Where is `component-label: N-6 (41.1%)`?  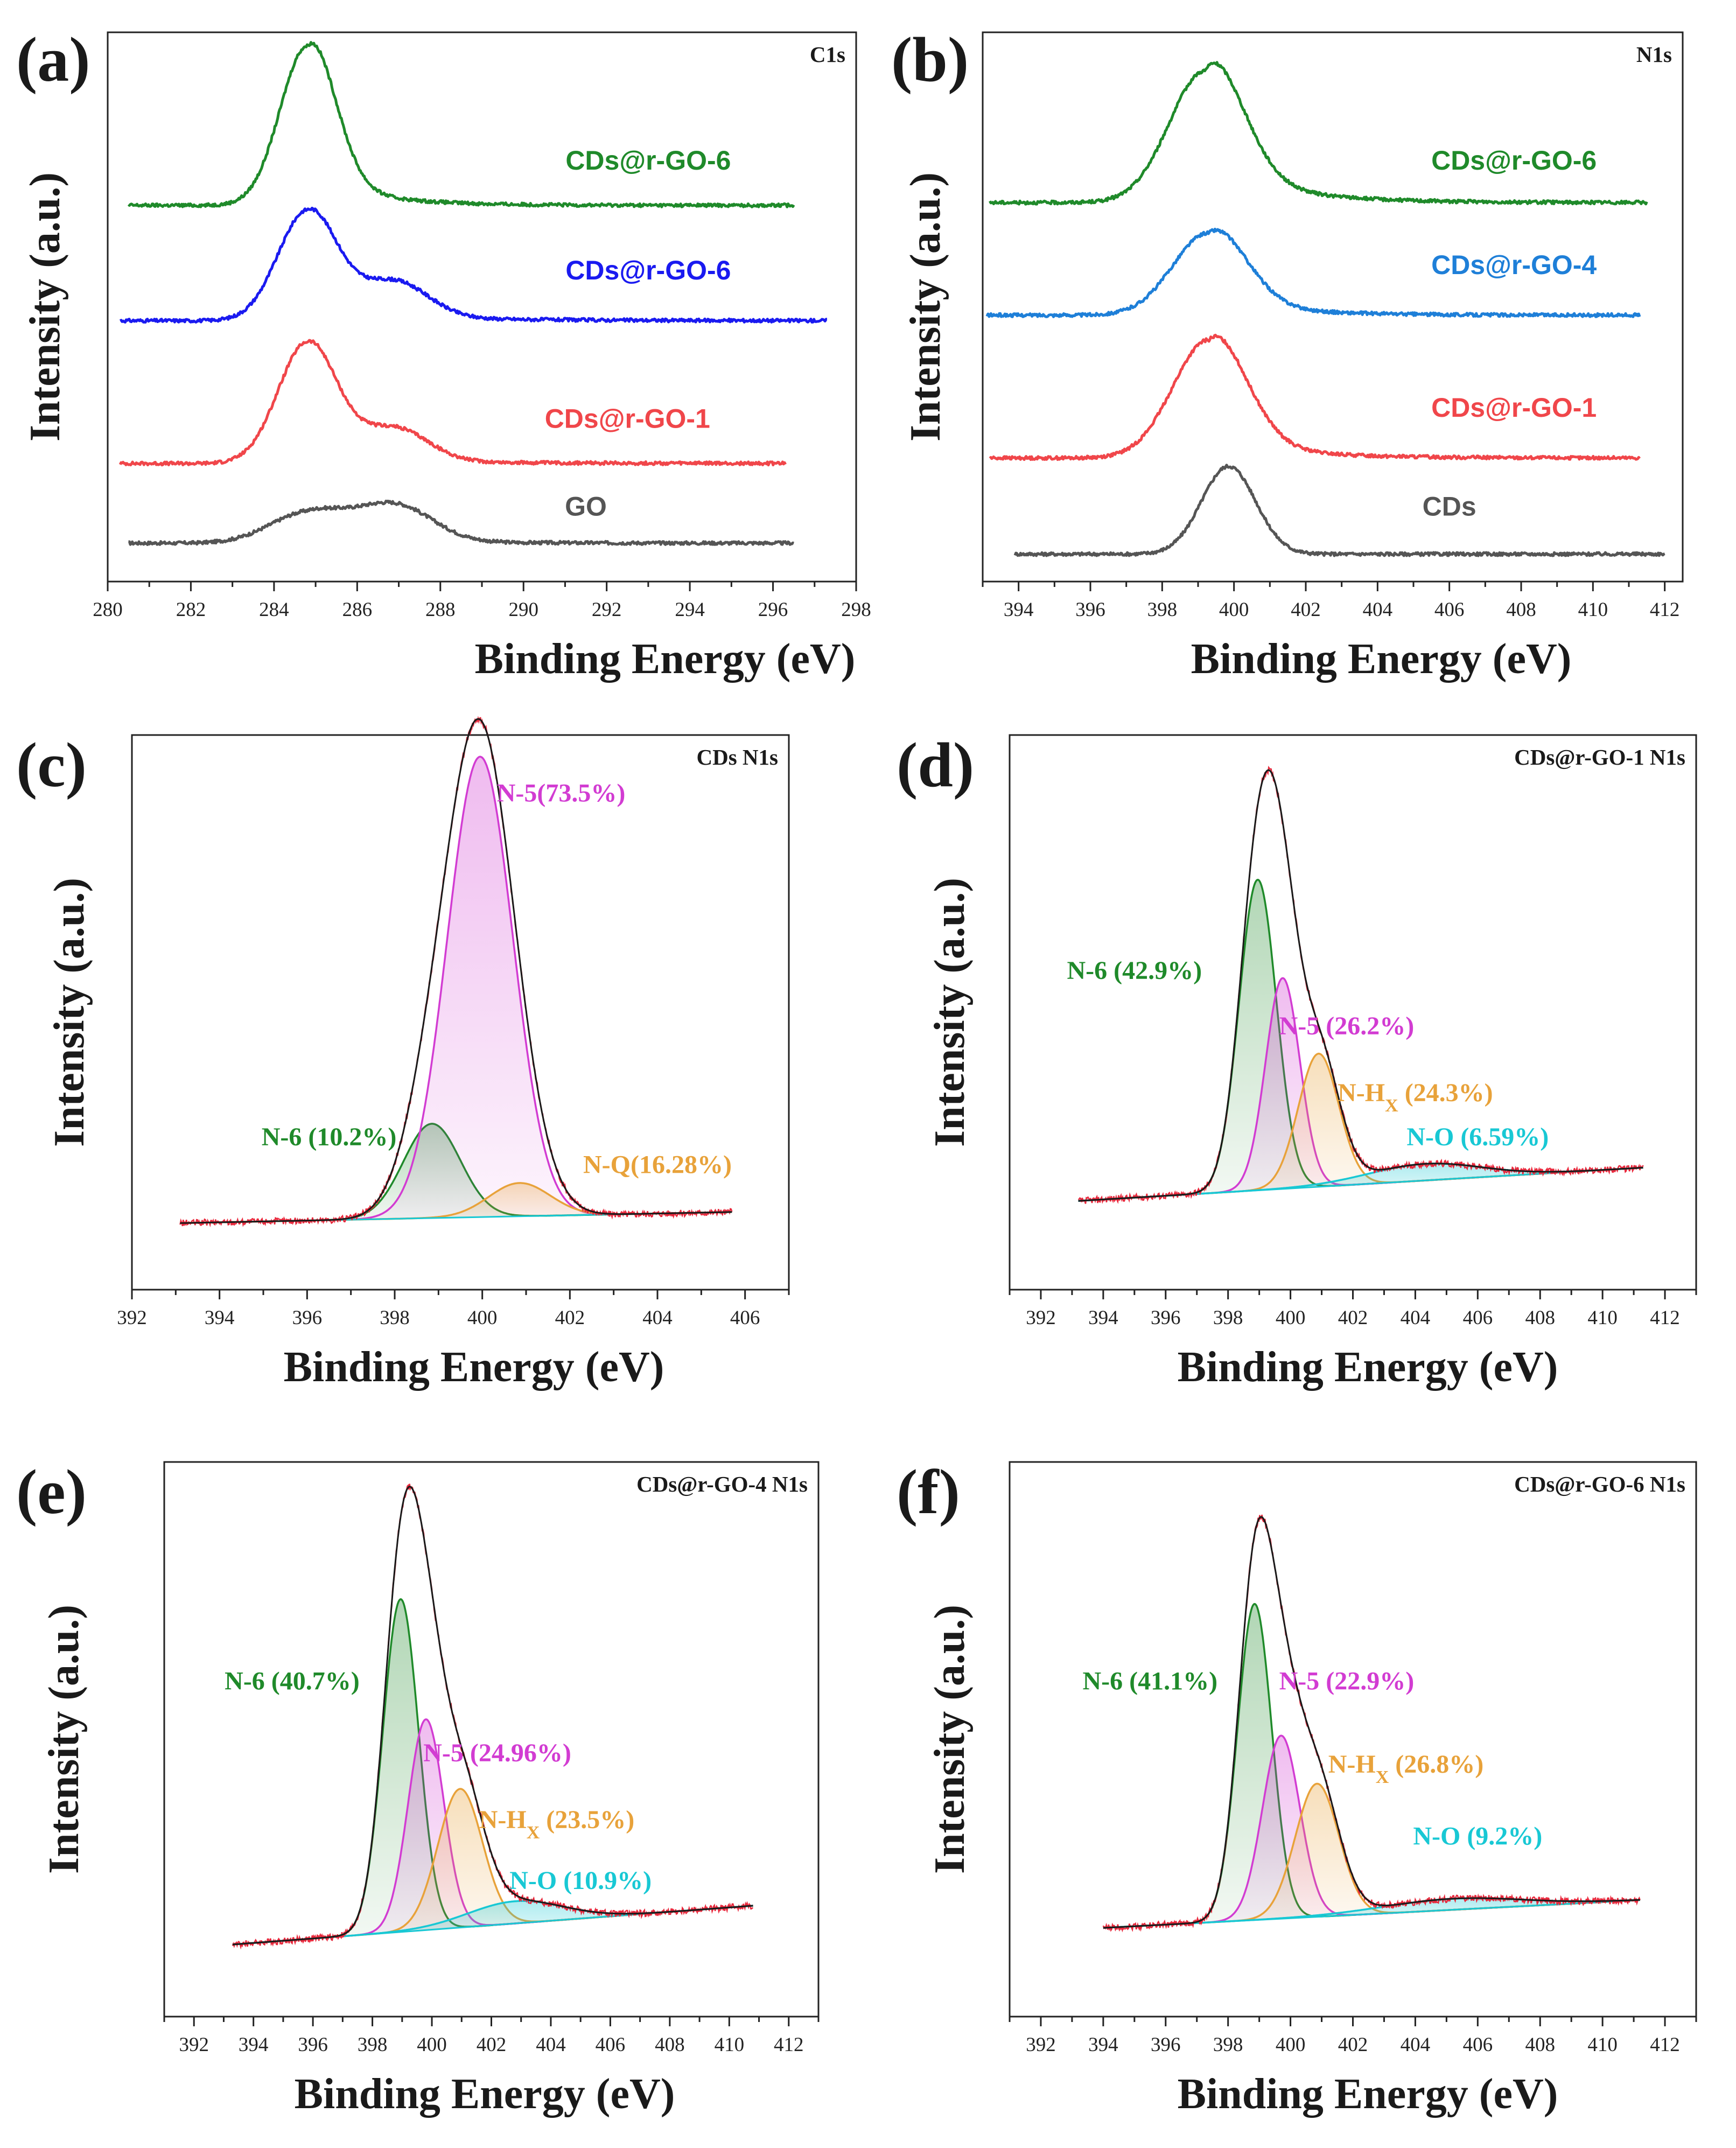
component-label: N-6 (41.1%) is located at coordinates (1149, 1681).